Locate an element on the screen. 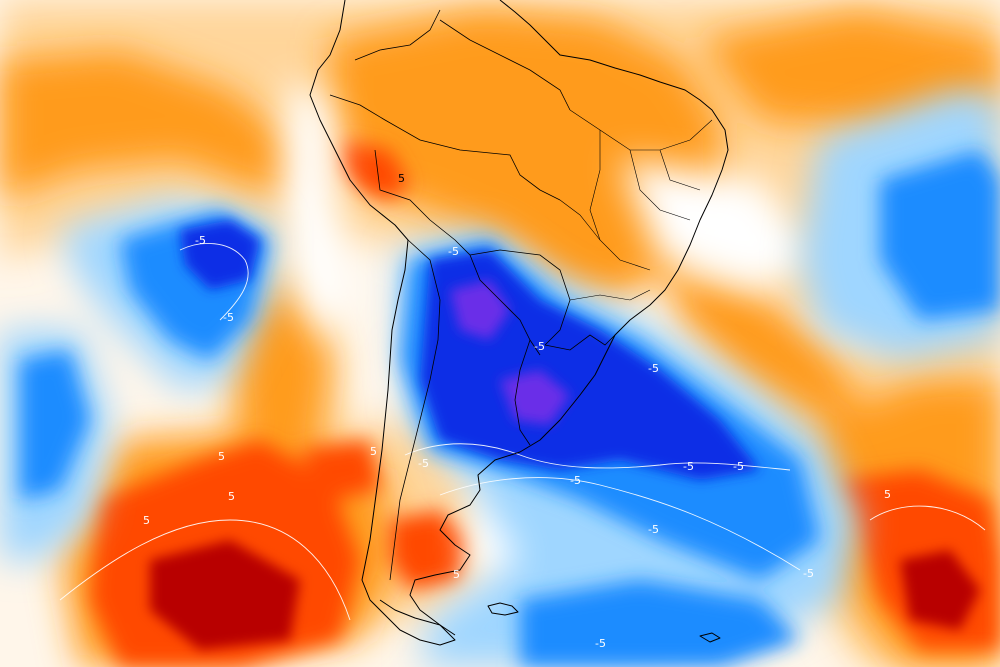 This screenshot has height=667, width=1000. red-patagonia is located at coordinates (430, 550).